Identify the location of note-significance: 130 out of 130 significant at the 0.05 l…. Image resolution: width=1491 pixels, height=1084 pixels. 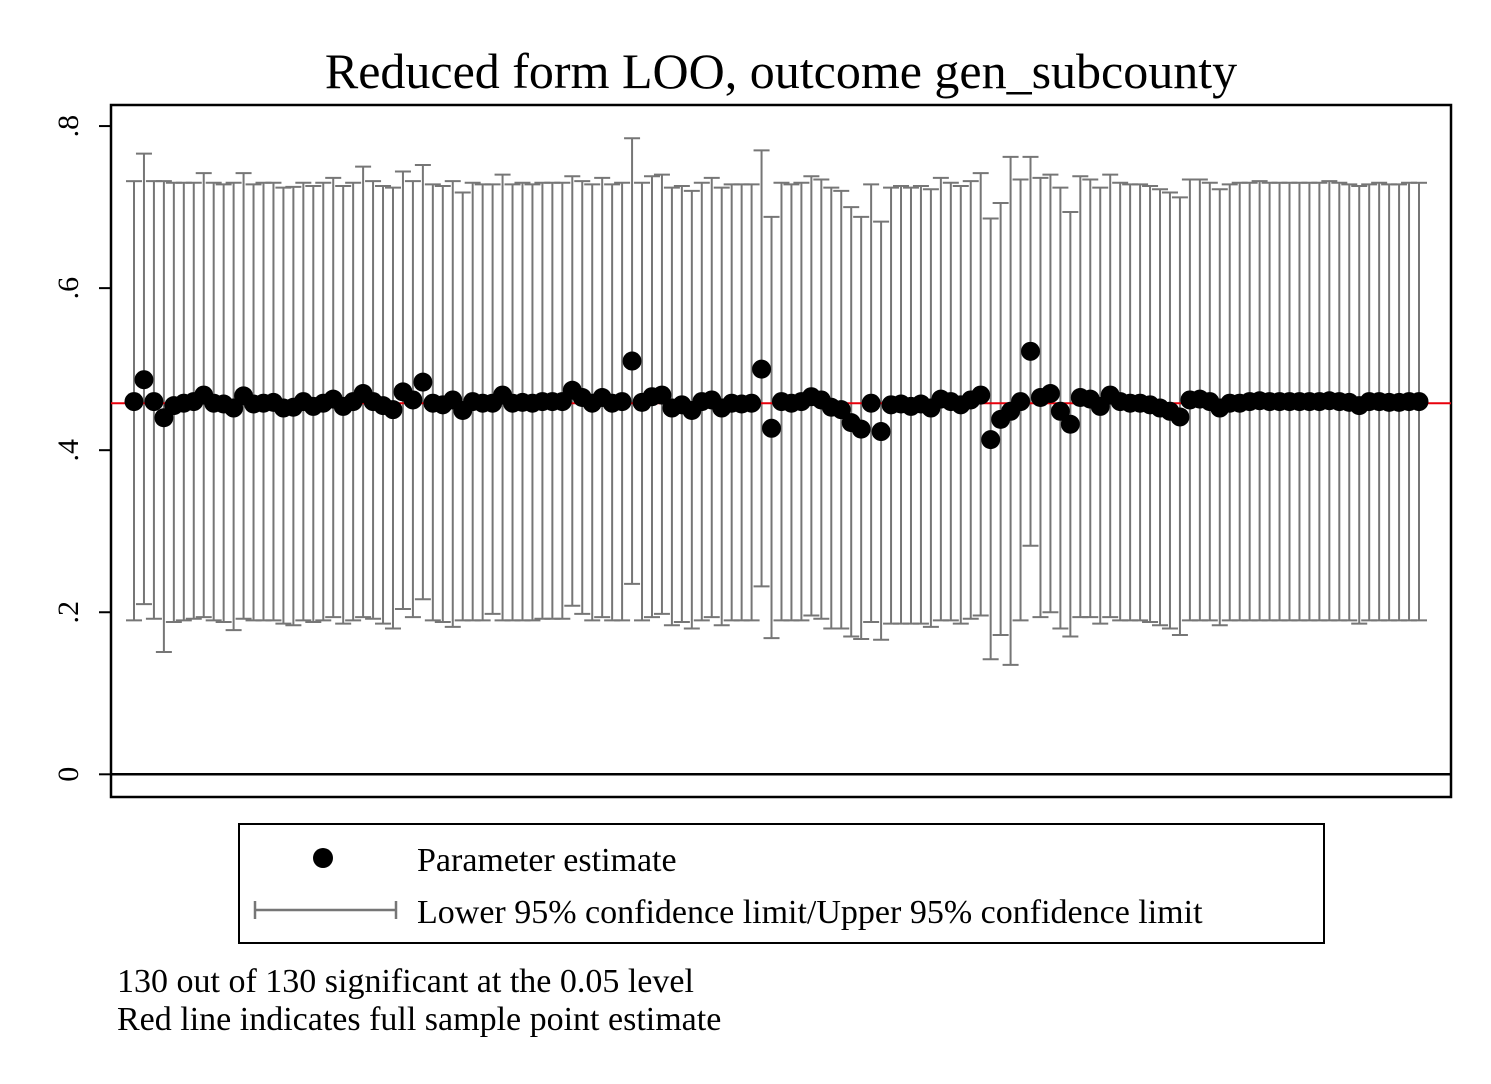
(405, 981).